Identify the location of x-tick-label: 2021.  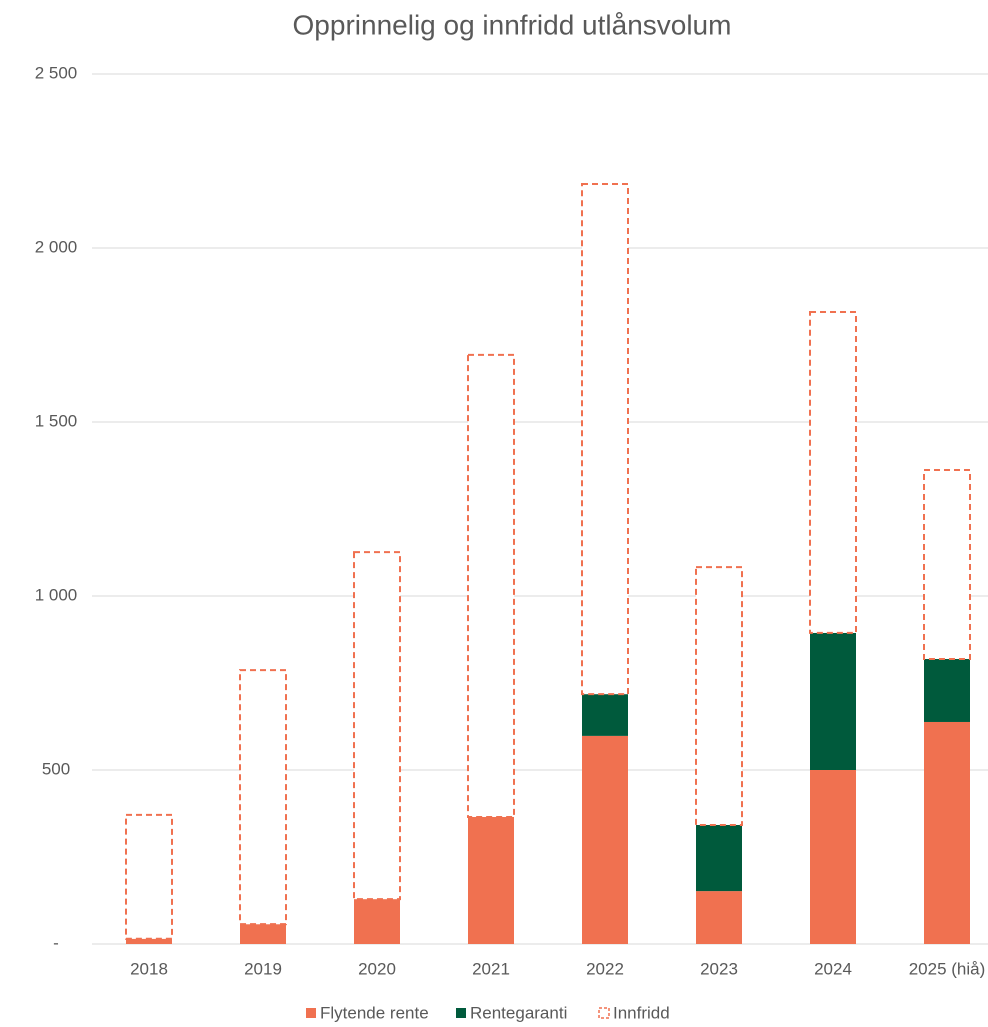
(491, 968).